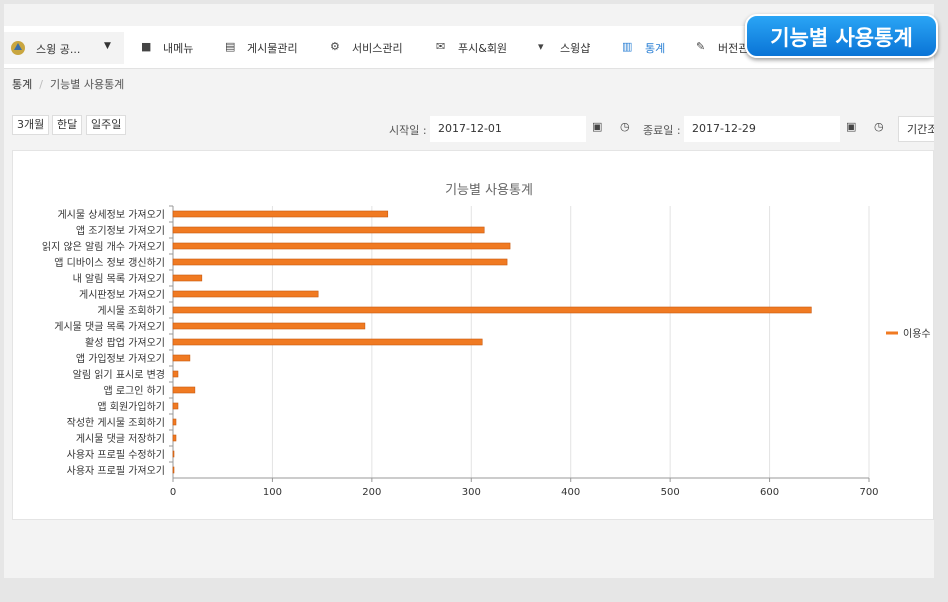  I want to click on x-tick-label: 600, so click(769, 492).